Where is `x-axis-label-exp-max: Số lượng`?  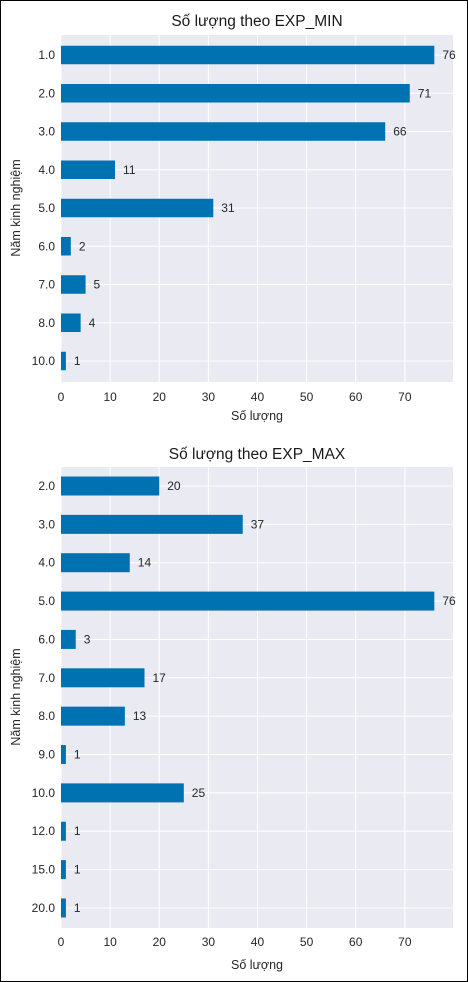
x-axis-label-exp-max: Số lượng is located at coordinates (257, 965).